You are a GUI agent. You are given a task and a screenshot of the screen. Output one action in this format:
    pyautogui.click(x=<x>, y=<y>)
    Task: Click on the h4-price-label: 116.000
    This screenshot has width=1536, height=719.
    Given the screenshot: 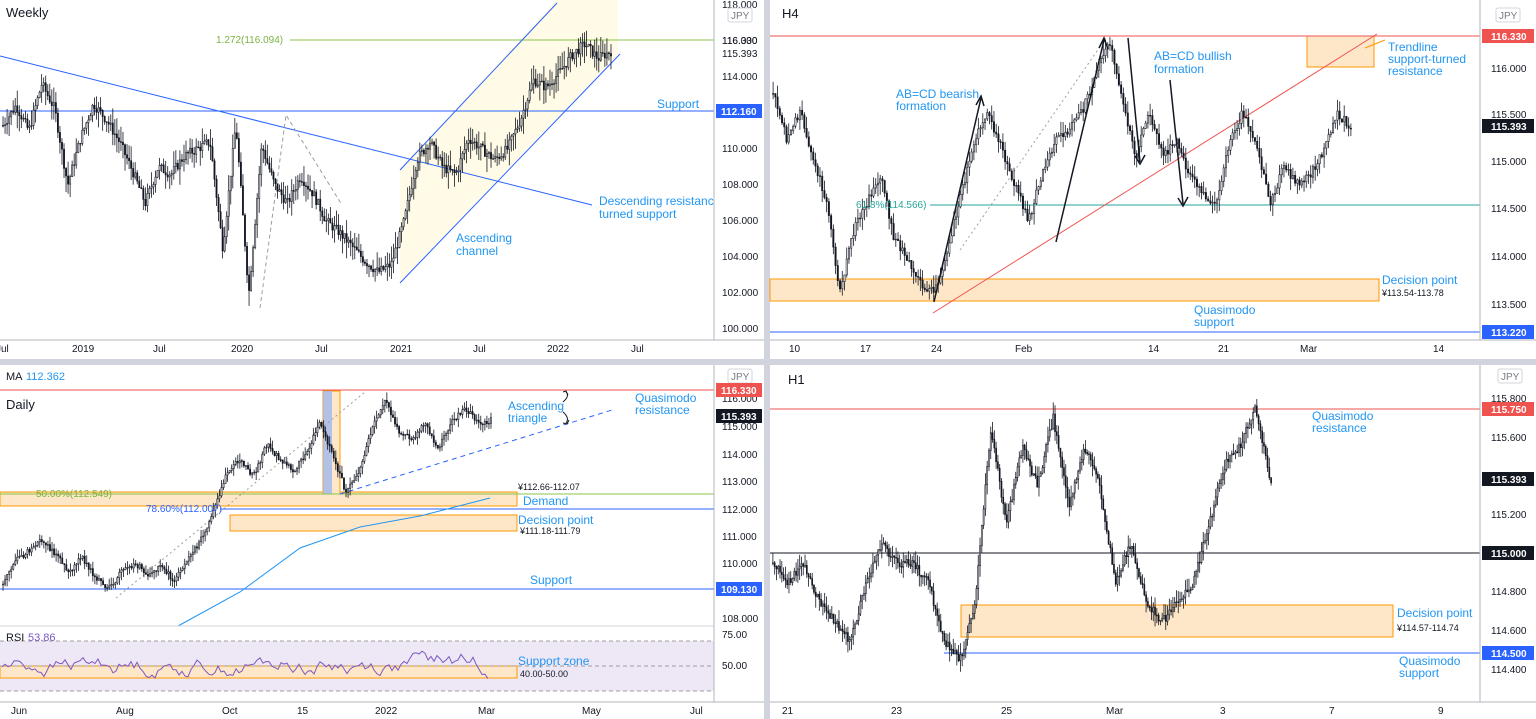 What is the action you would take?
    pyautogui.click(x=1509, y=69)
    